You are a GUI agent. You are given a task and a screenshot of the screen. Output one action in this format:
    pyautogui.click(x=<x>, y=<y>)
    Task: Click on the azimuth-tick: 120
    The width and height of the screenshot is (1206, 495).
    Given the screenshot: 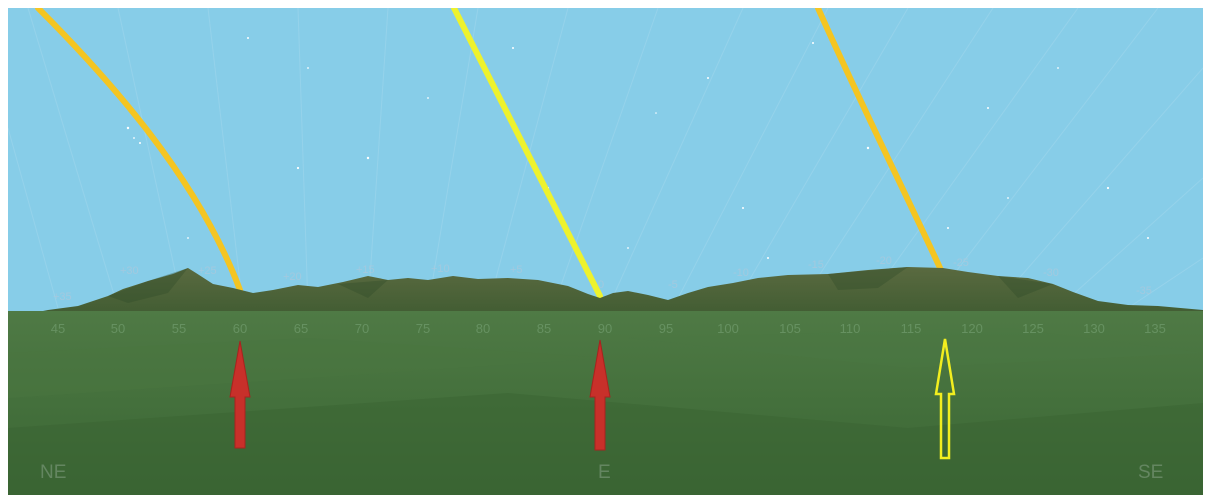 What is the action you would take?
    pyautogui.click(x=972, y=328)
    